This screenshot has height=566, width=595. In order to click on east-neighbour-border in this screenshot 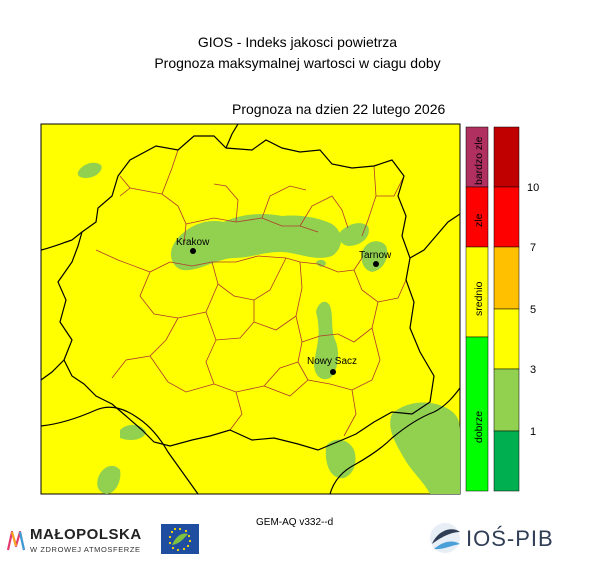, I will do `click(435, 236)`.